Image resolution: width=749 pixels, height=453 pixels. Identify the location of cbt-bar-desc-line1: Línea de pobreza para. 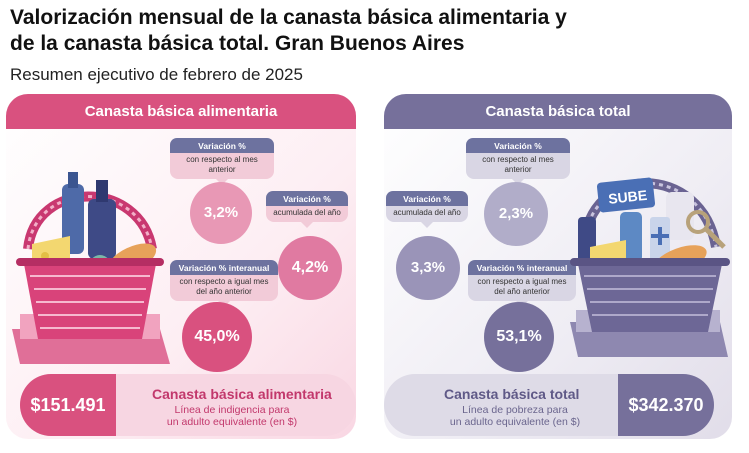
(515, 410).